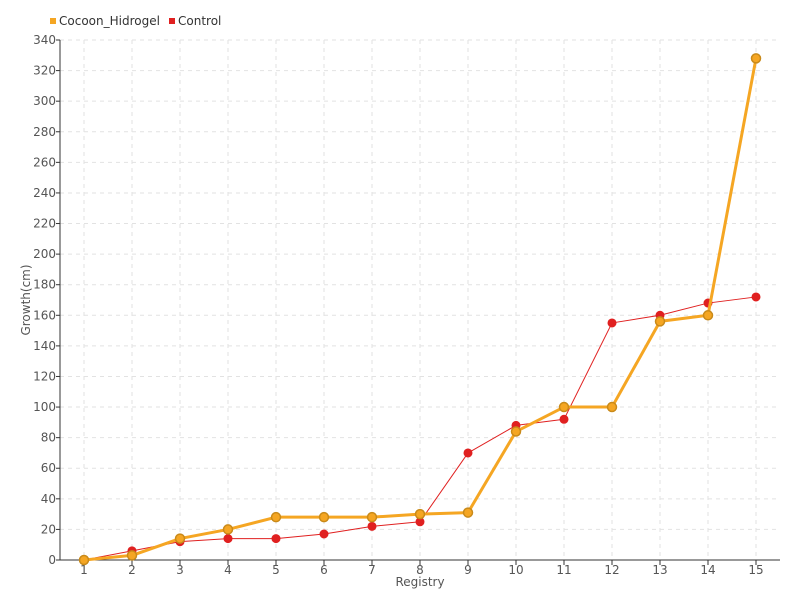  Describe the element at coordinates (44, 346) in the screenshot. I see `y-tick-label: 140` at that location.